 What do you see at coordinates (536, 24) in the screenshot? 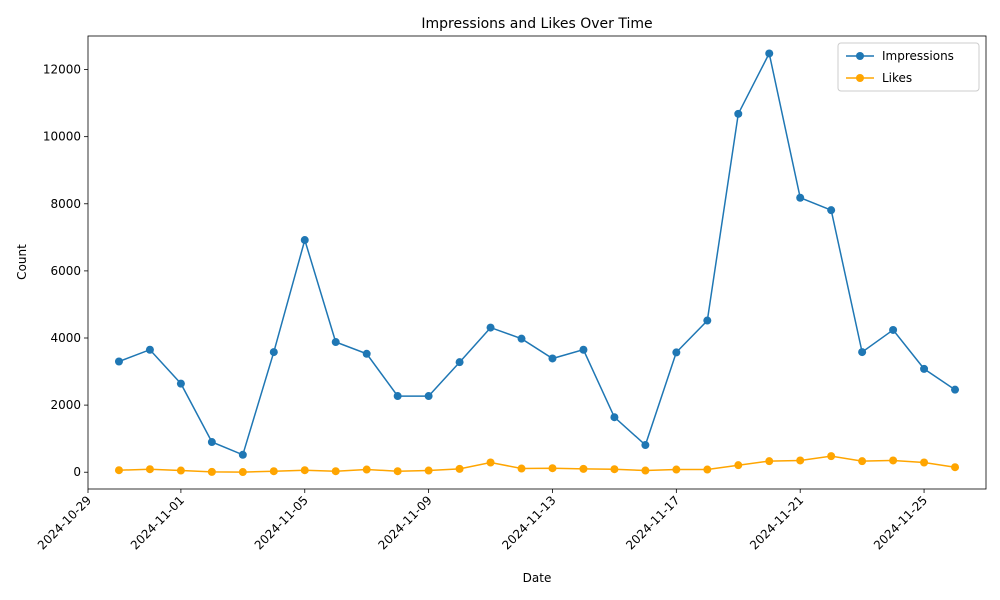
I see `chart-title: Impressions and Likes Over Time` at bounding box center [536, 24].